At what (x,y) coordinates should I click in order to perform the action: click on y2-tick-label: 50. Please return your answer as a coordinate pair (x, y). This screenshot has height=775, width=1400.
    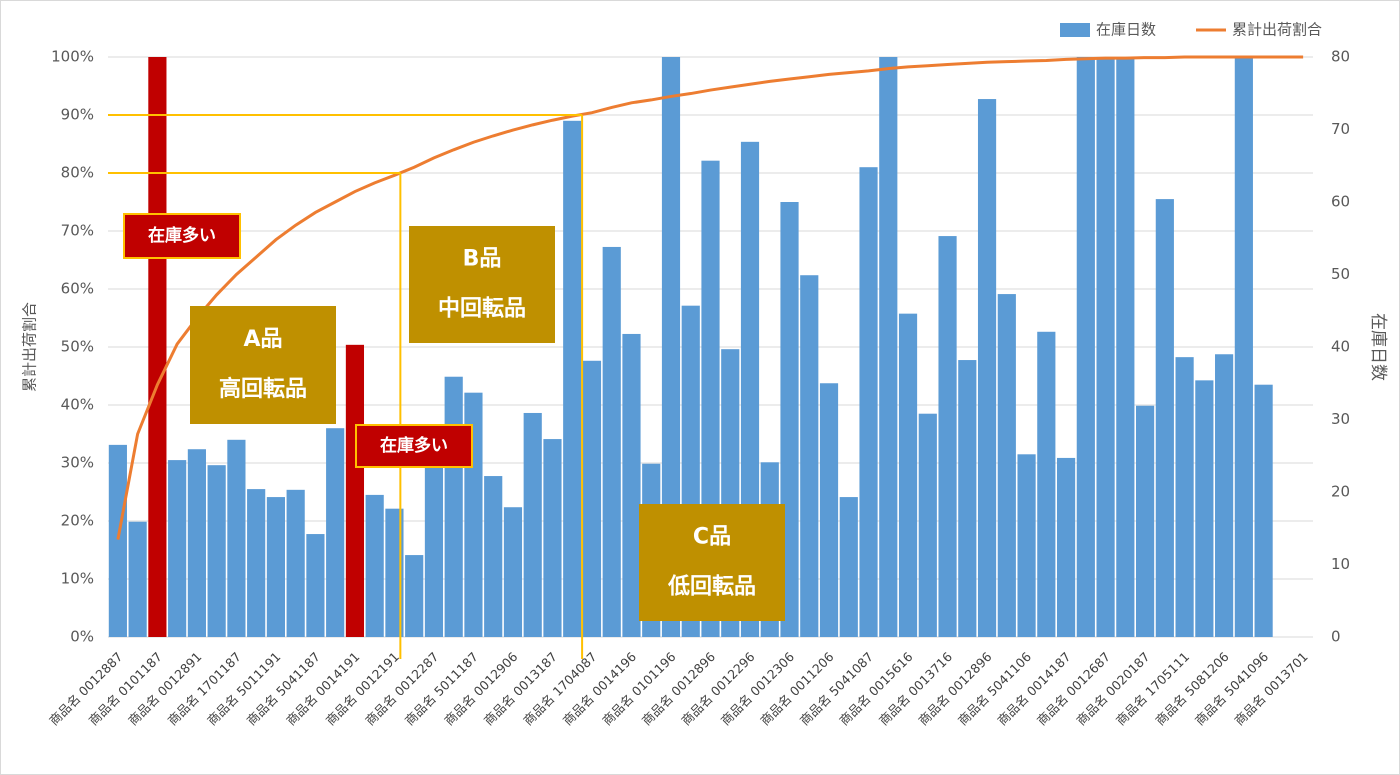
    Looking at the image, I should click on (1340, 274).